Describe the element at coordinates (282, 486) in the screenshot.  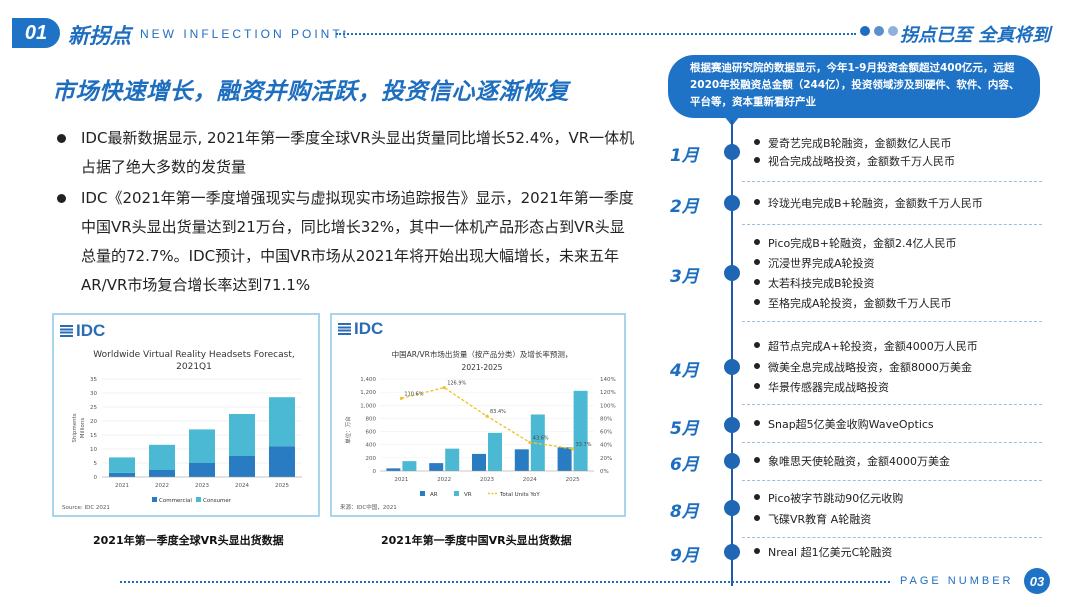
I see `x-tick-label: 2025` at that location.